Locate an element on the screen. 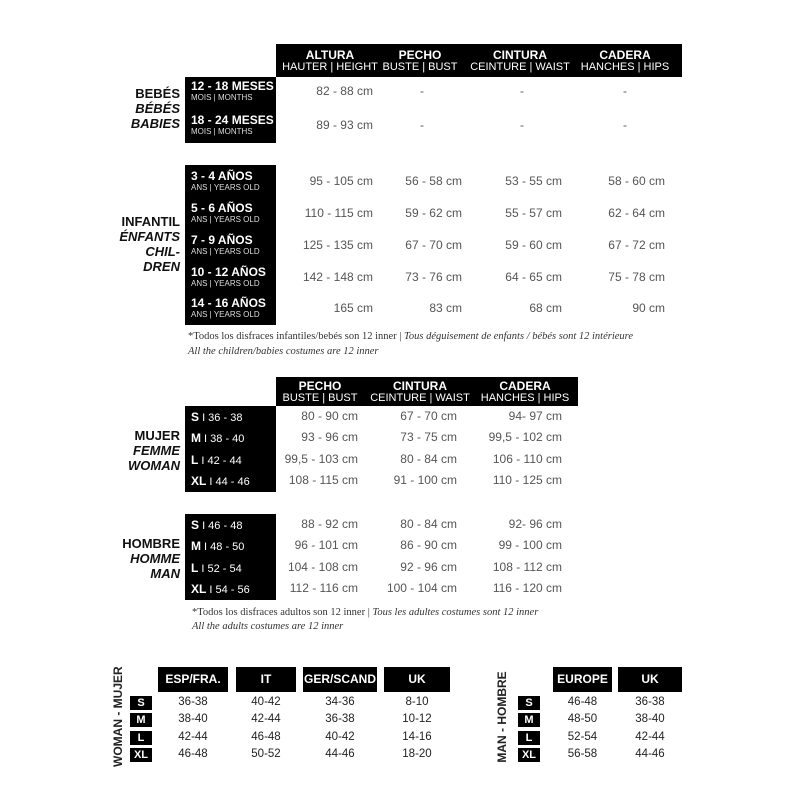  cell-value: 112 - 116 cm is located at coordinates (323, 587).